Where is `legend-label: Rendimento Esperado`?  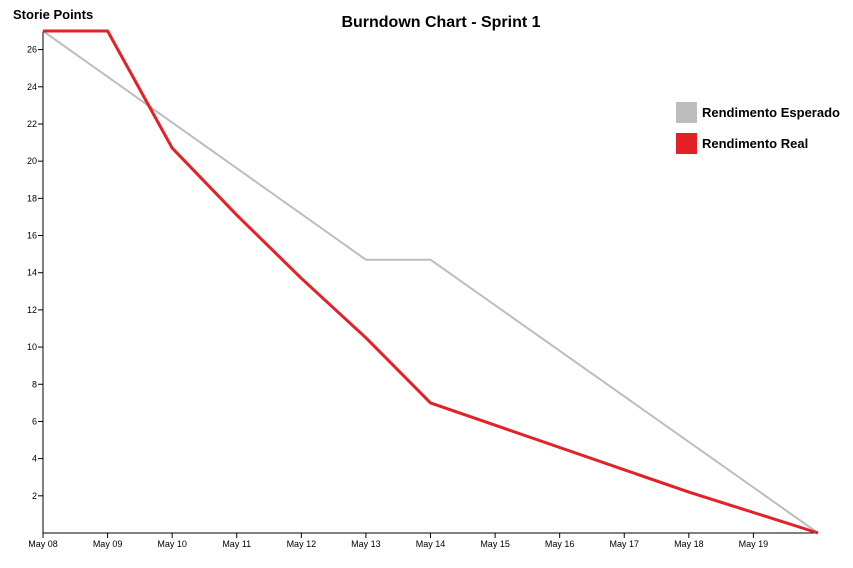
legend-label: Rendimento Esperado is located at coordinates (771, 112).